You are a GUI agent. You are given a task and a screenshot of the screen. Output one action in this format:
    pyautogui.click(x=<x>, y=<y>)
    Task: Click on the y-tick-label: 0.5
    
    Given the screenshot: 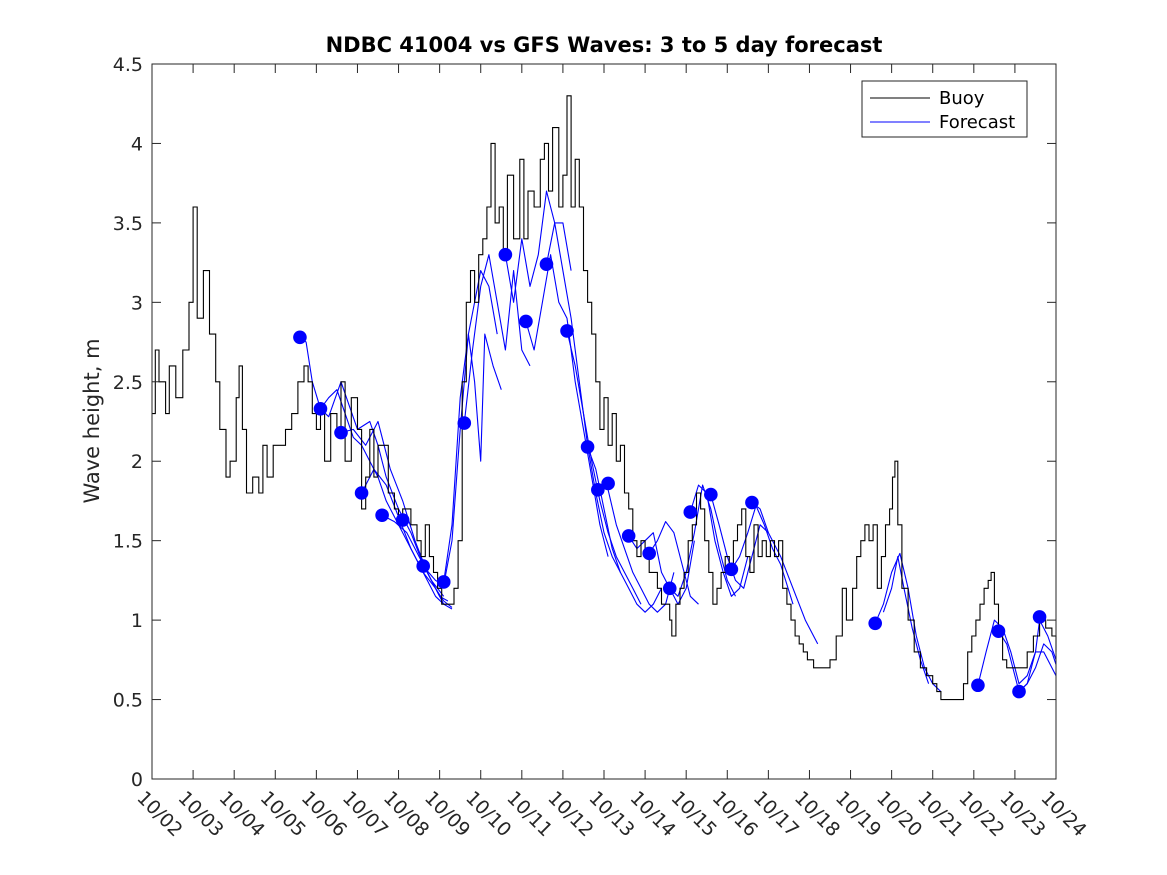 What is the action you would take?
    pyautogui.click(x=128, y=701)
    